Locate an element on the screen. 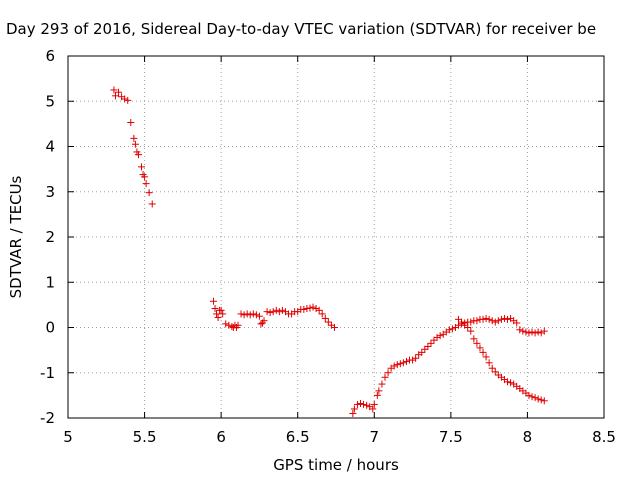  y-tick-label: 5 is located at coordinates (50, 101).